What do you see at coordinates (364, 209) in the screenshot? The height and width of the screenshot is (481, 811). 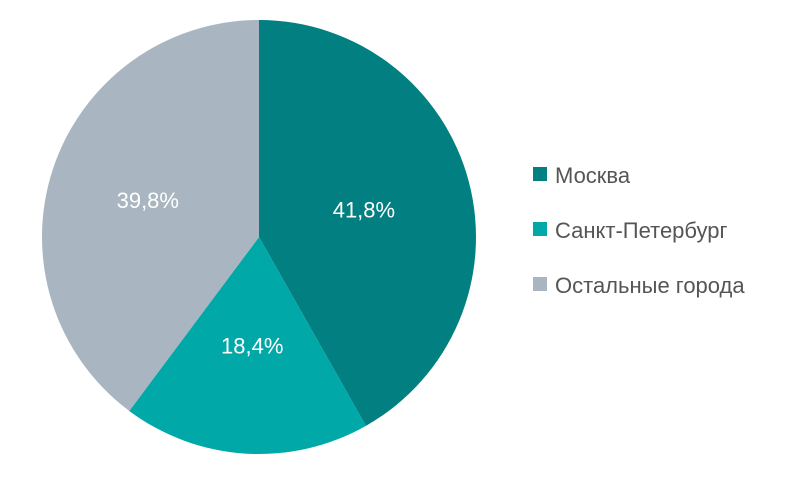 I see `slice-label-moscow: 41,8%` at bounding box center [364, 209].